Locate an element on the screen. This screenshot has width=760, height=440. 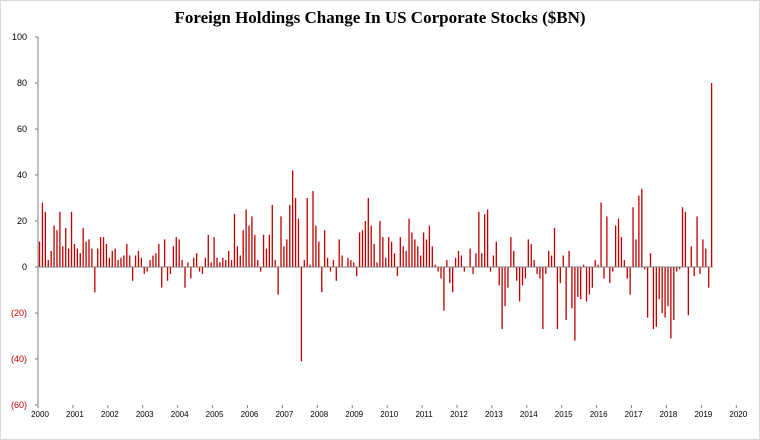
y-tick-label: 40 is located at coordinates (22, 175).